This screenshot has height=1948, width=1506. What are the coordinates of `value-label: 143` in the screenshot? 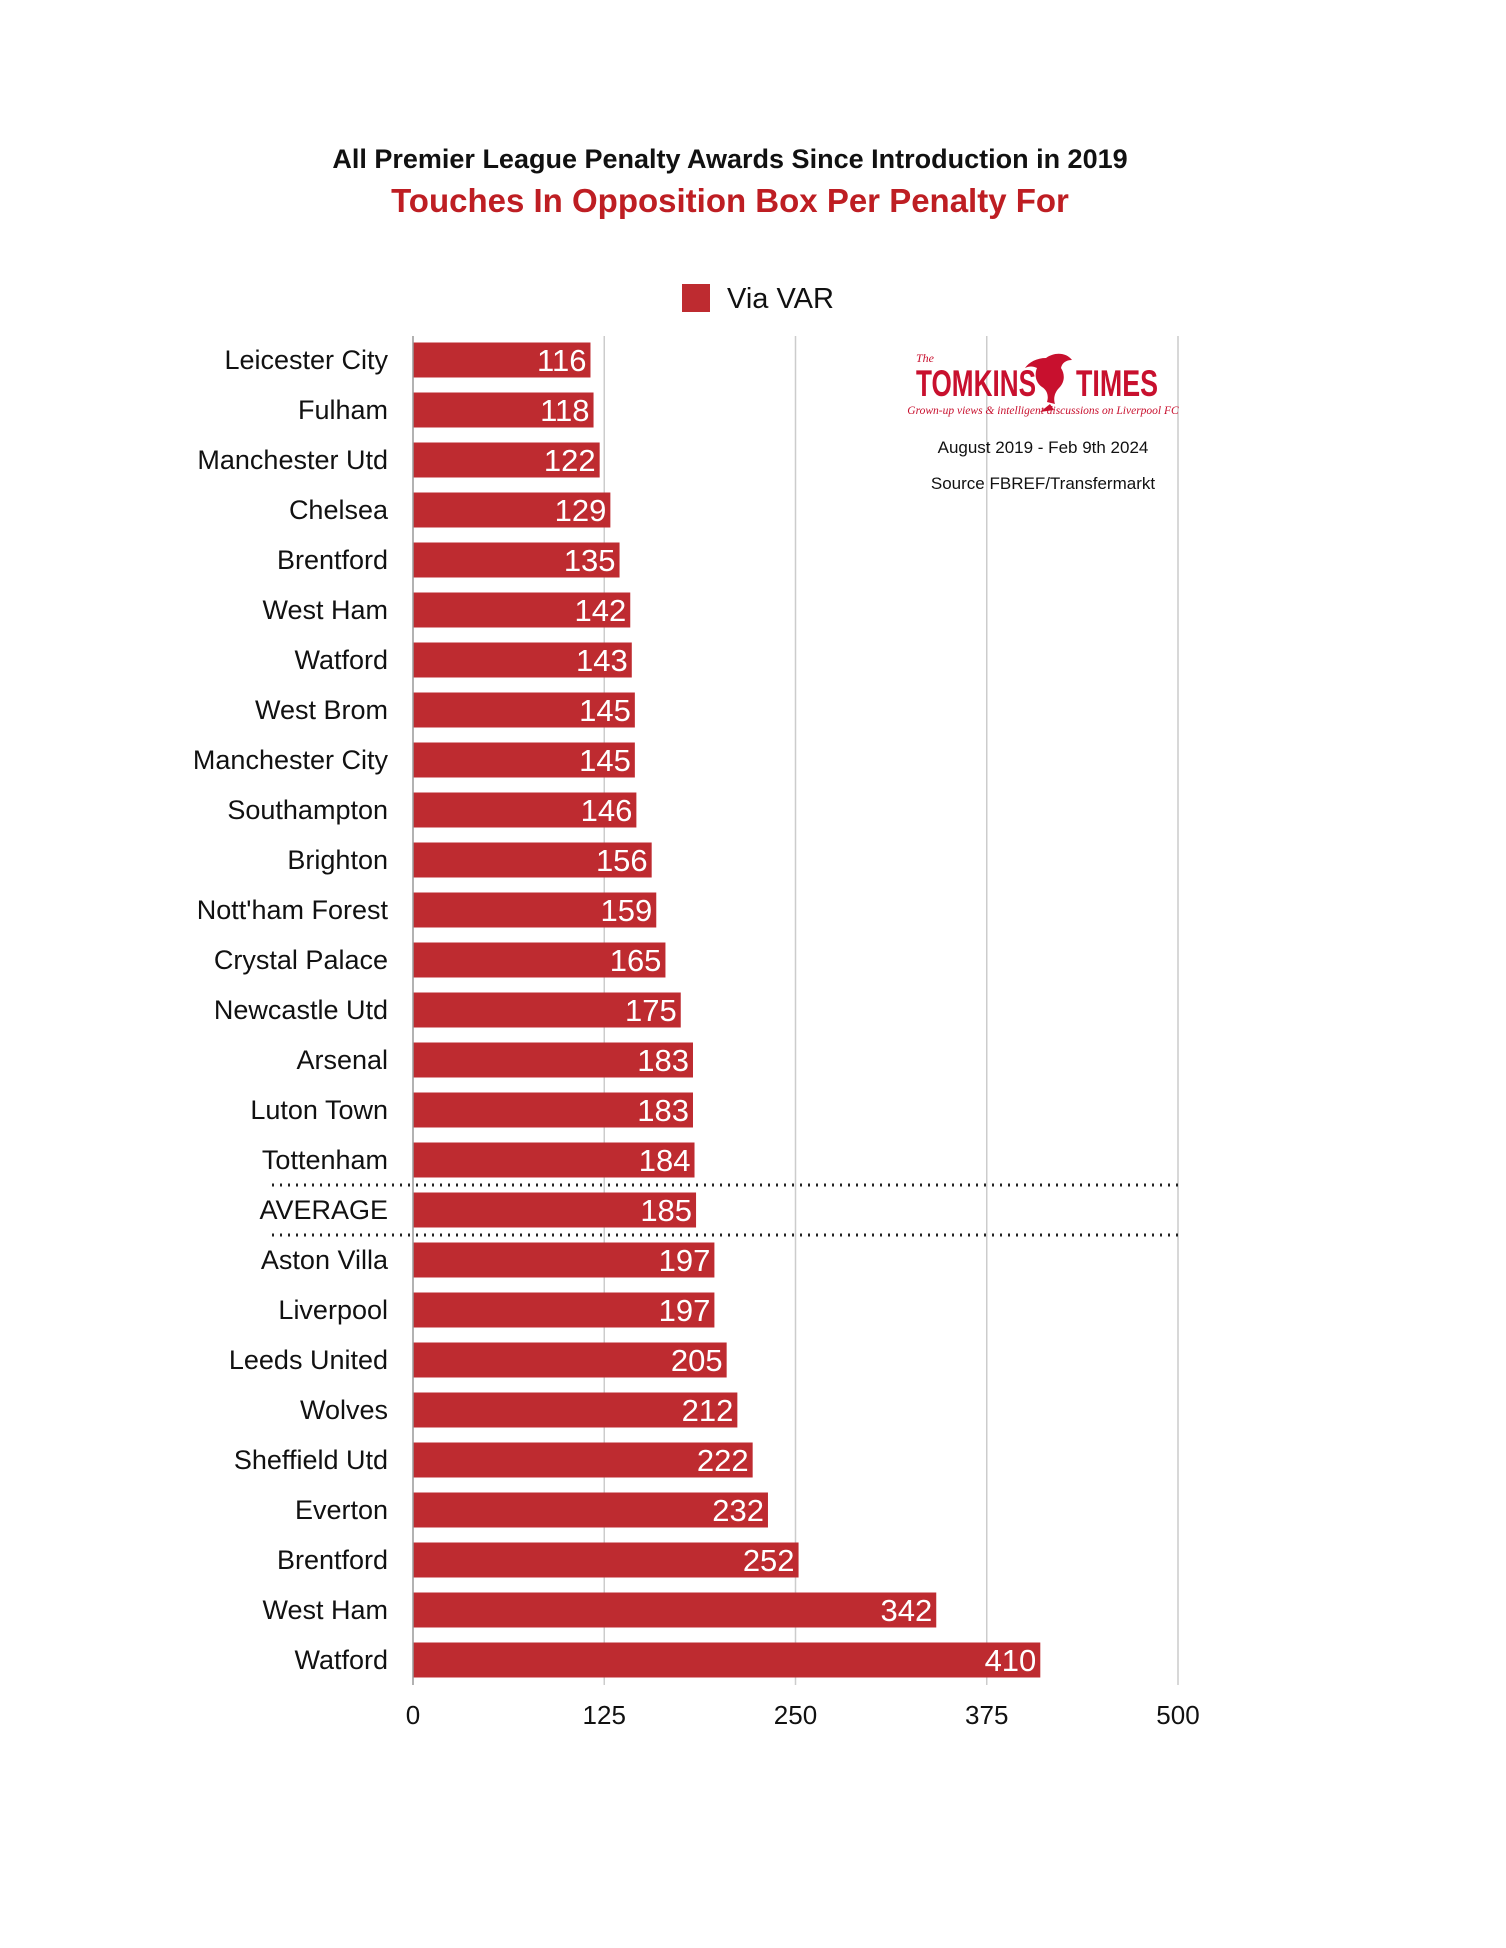 It's located at (602, 660).